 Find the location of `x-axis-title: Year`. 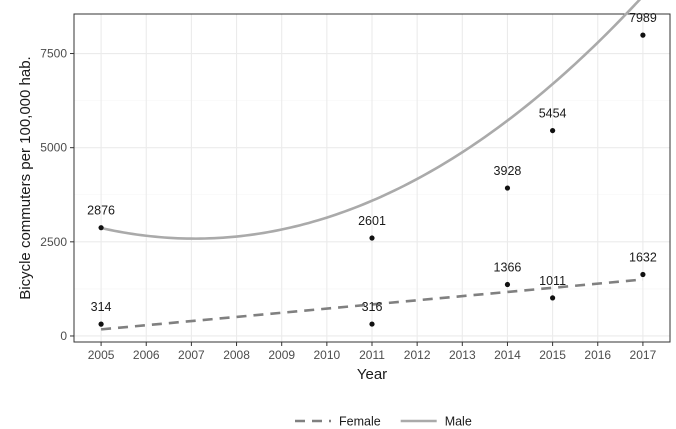

x-axis-title: Year is located at coordinates (372, 374).